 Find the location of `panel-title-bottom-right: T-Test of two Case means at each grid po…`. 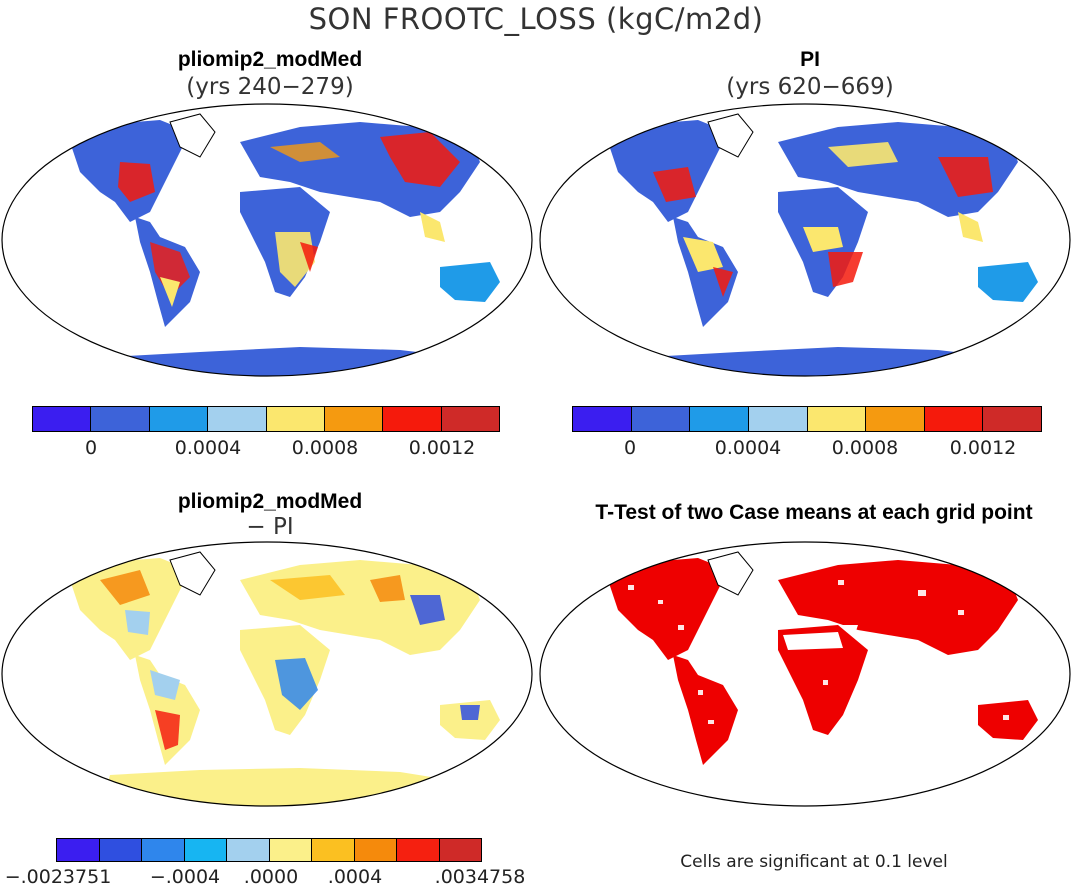

panel-title-bottom-right: T-Test of two Case means at each grid po… is located at coordinates (814, 512).